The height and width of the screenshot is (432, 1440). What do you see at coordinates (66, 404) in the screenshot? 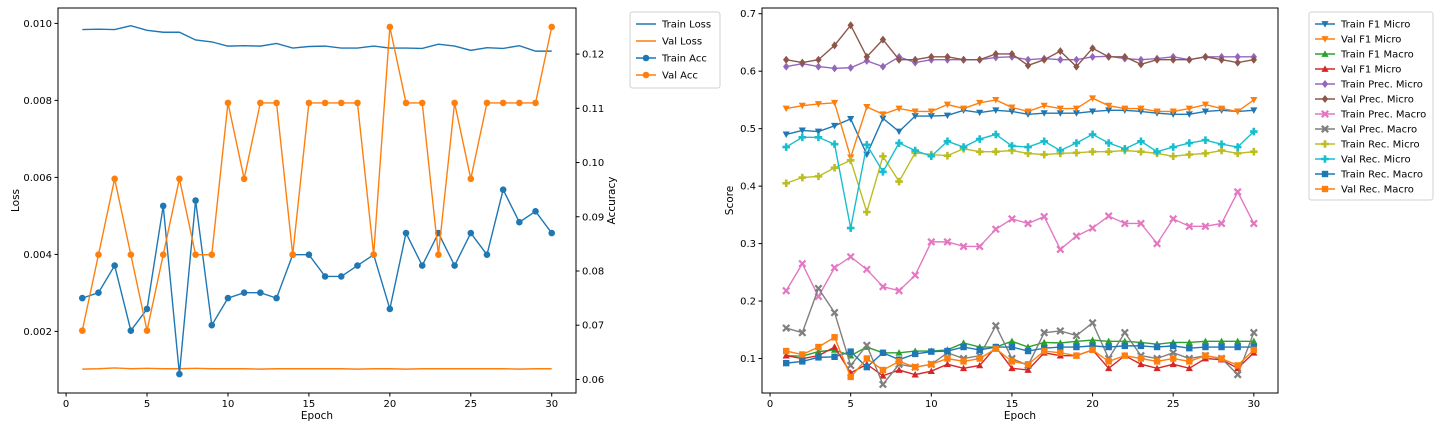
I see `chart1-xtick-label-0: 0` at bounding box center [66, 404].